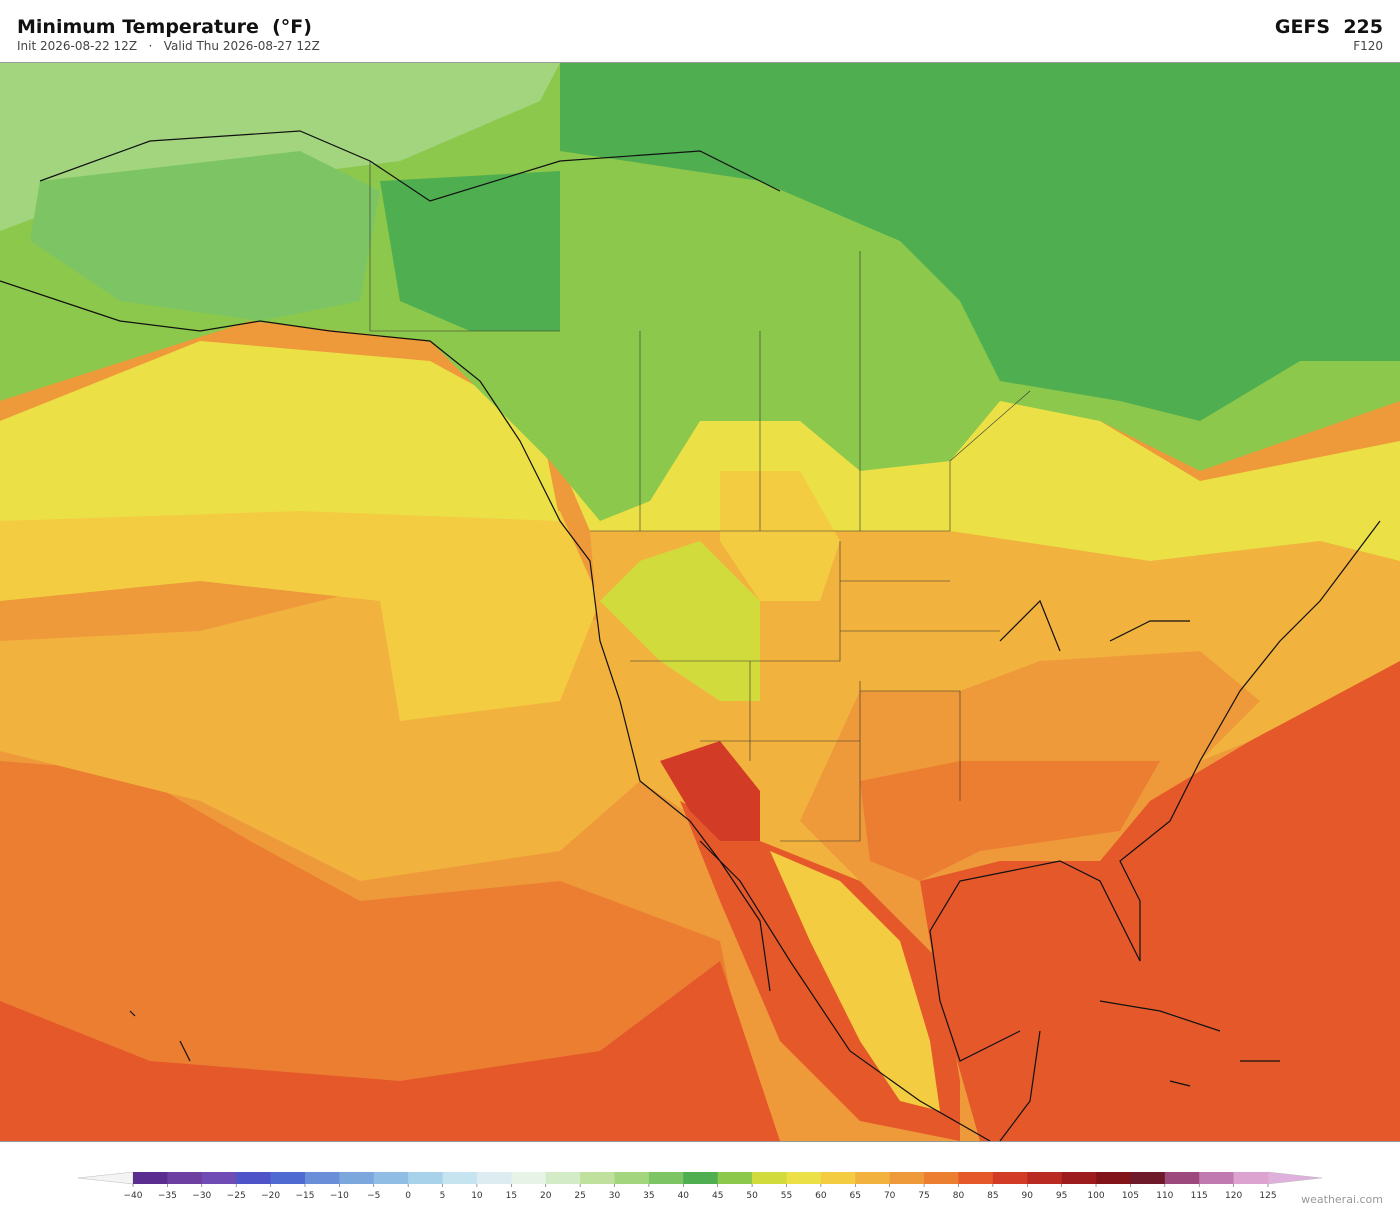  What do you see at coordinates (1061, 1196) in the screenshot?
I see `colorbar-tick-label: 95` at bounding box center [1061, 1196].